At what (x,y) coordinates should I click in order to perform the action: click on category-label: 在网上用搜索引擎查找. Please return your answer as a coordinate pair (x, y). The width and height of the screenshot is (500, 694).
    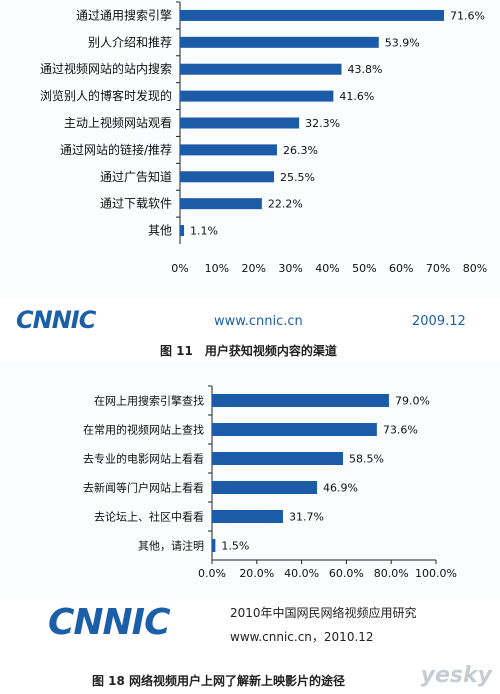
    Looking at the image, I should click on (149, 401).